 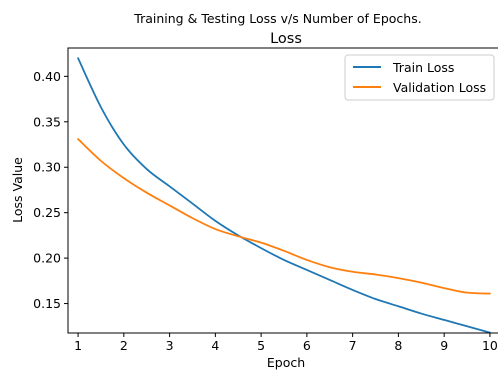 I want to click on x-axis-label: Epoch, so click(x=286, y=362).